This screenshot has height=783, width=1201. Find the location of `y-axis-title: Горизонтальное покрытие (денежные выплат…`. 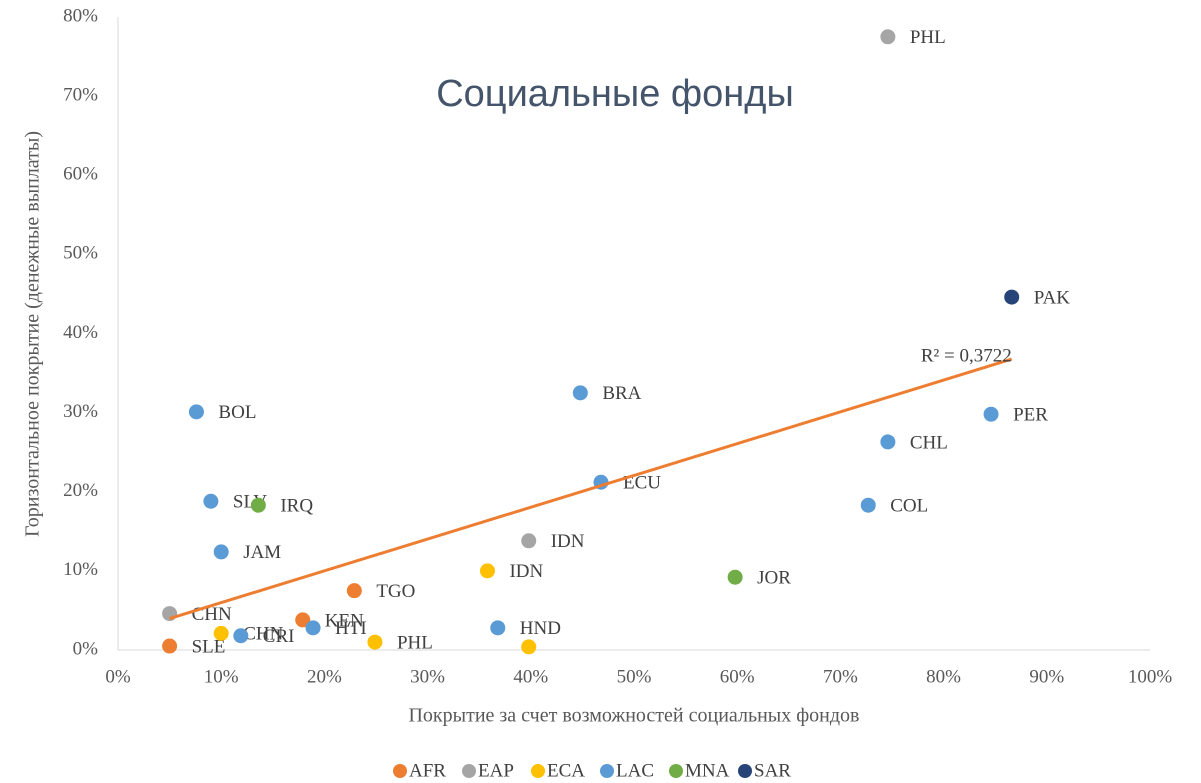

y-axis-title: Горизонтальное покрытие (денежные выплат… is located at coordinates (33, 334).